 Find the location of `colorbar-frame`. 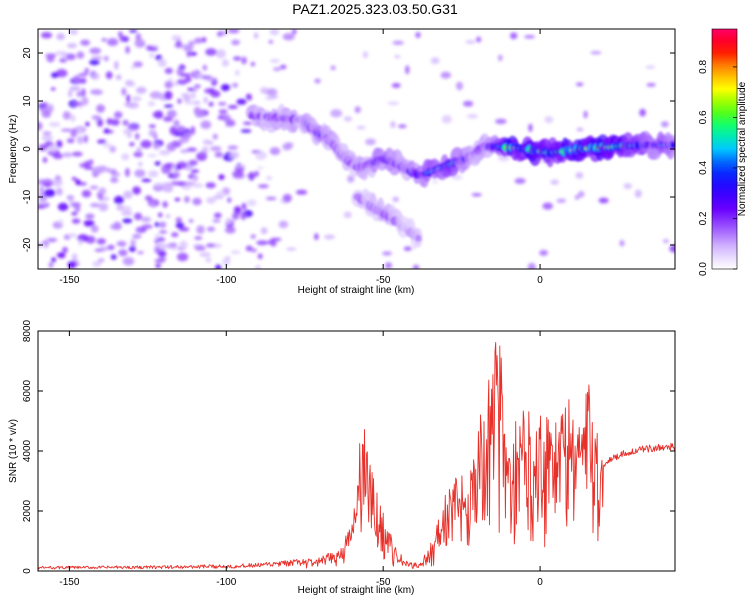

colorbar-frame is located at coordinates (724, 149).